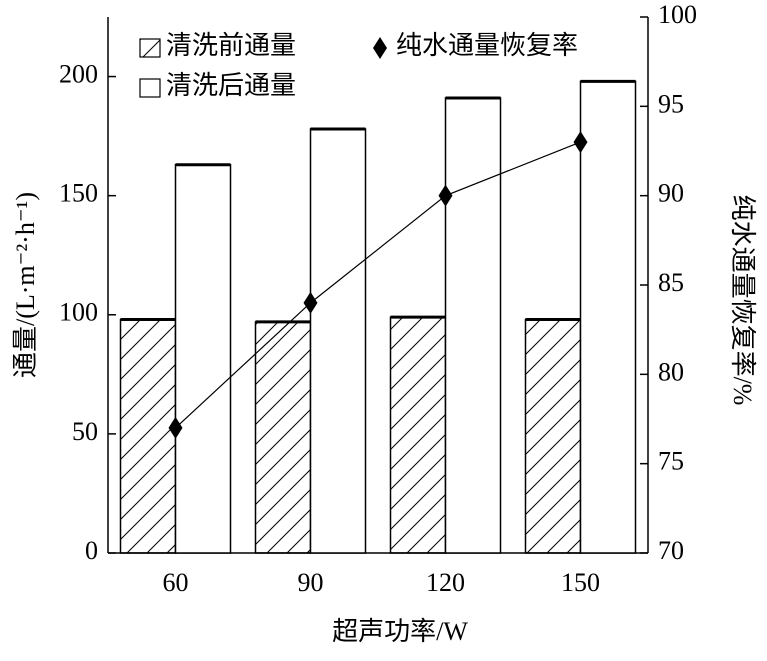 The height and width of the screenshot is (661, 767). What do you see at coordinates (671, 103) in the screenshot?
I see `y2-tick-label: 95` at bounding box center [671, 103].